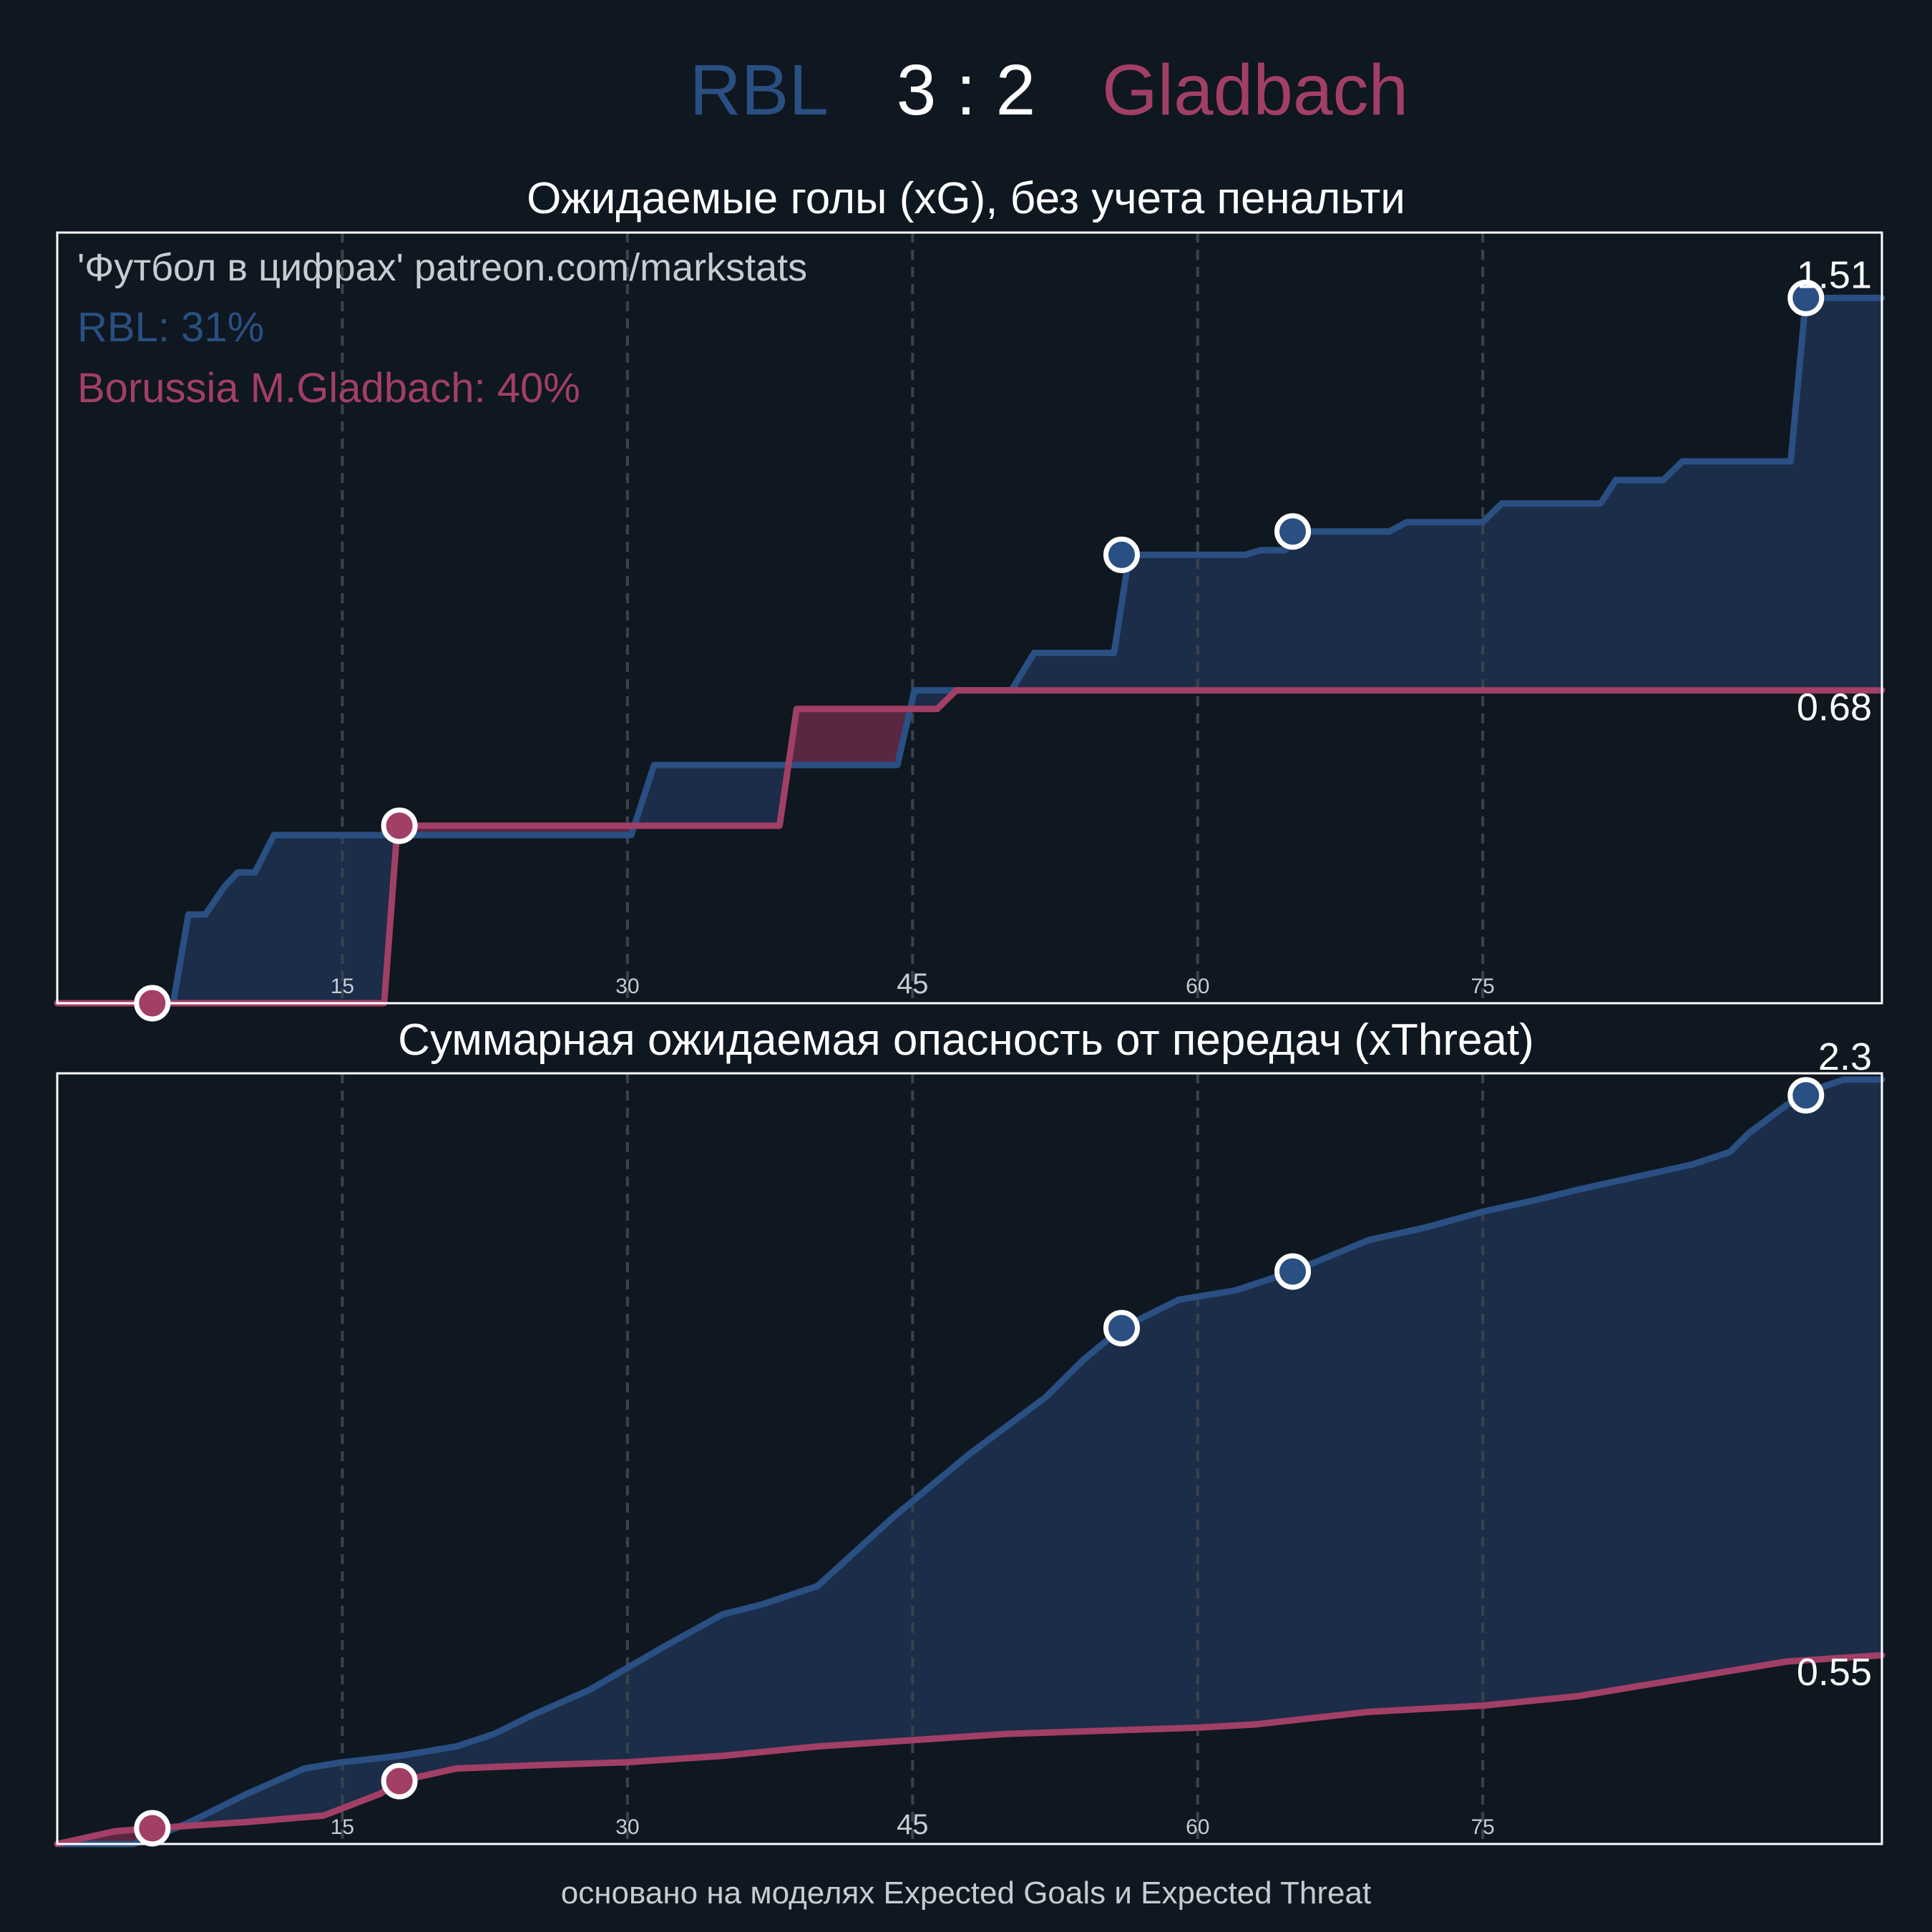  Describe the element at coordinates (170, 327) in the screenshot. I see `legend-home-share: RBL: 31%` at that location.